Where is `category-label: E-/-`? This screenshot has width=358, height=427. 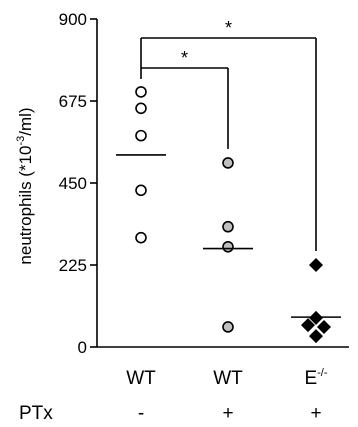
category-label: E-/- is located at coordinates (315, 378).